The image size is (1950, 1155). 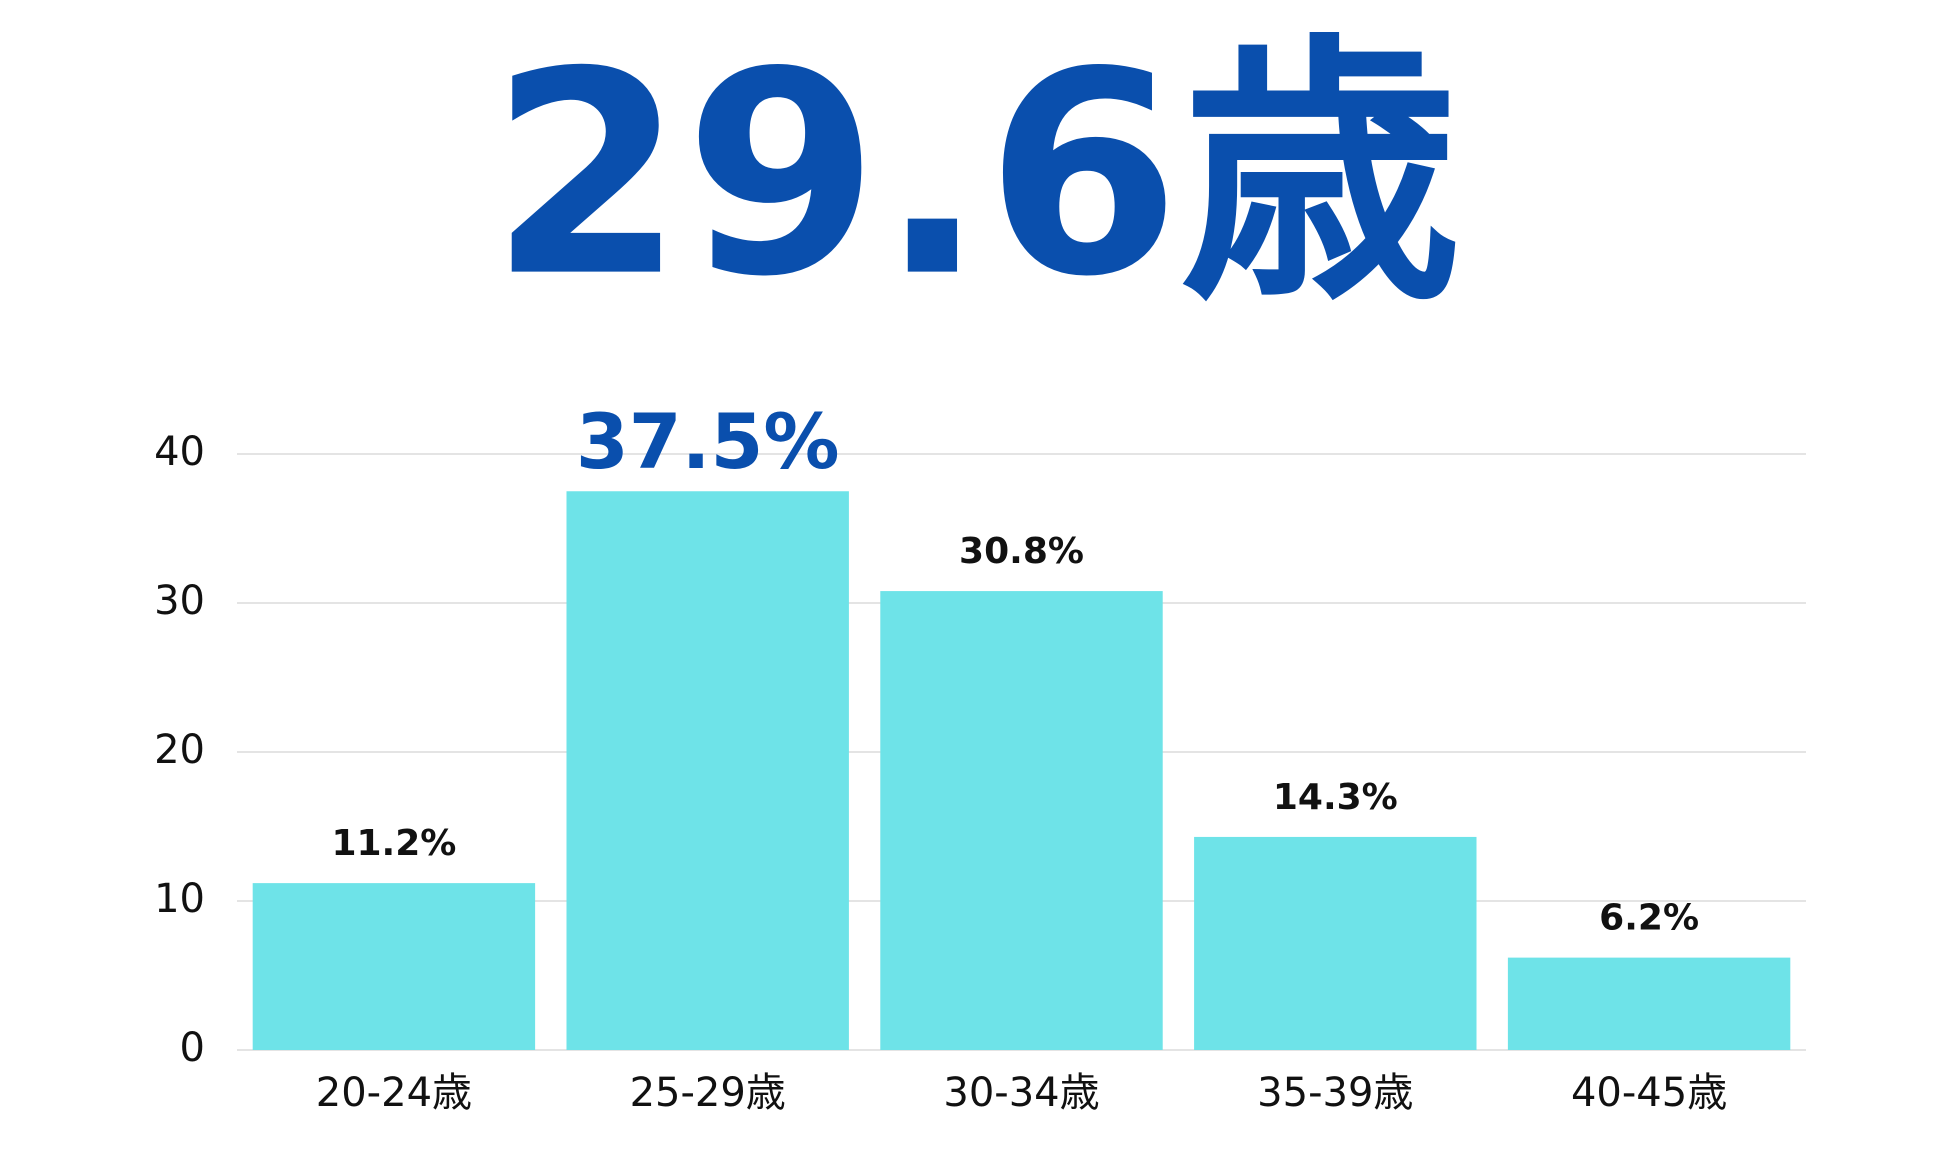 What do you see at coordinates (1335, 1093) in the screenshot?
I see `x-tick-label: 35-39歳` at bounding box center [1335, 1093].